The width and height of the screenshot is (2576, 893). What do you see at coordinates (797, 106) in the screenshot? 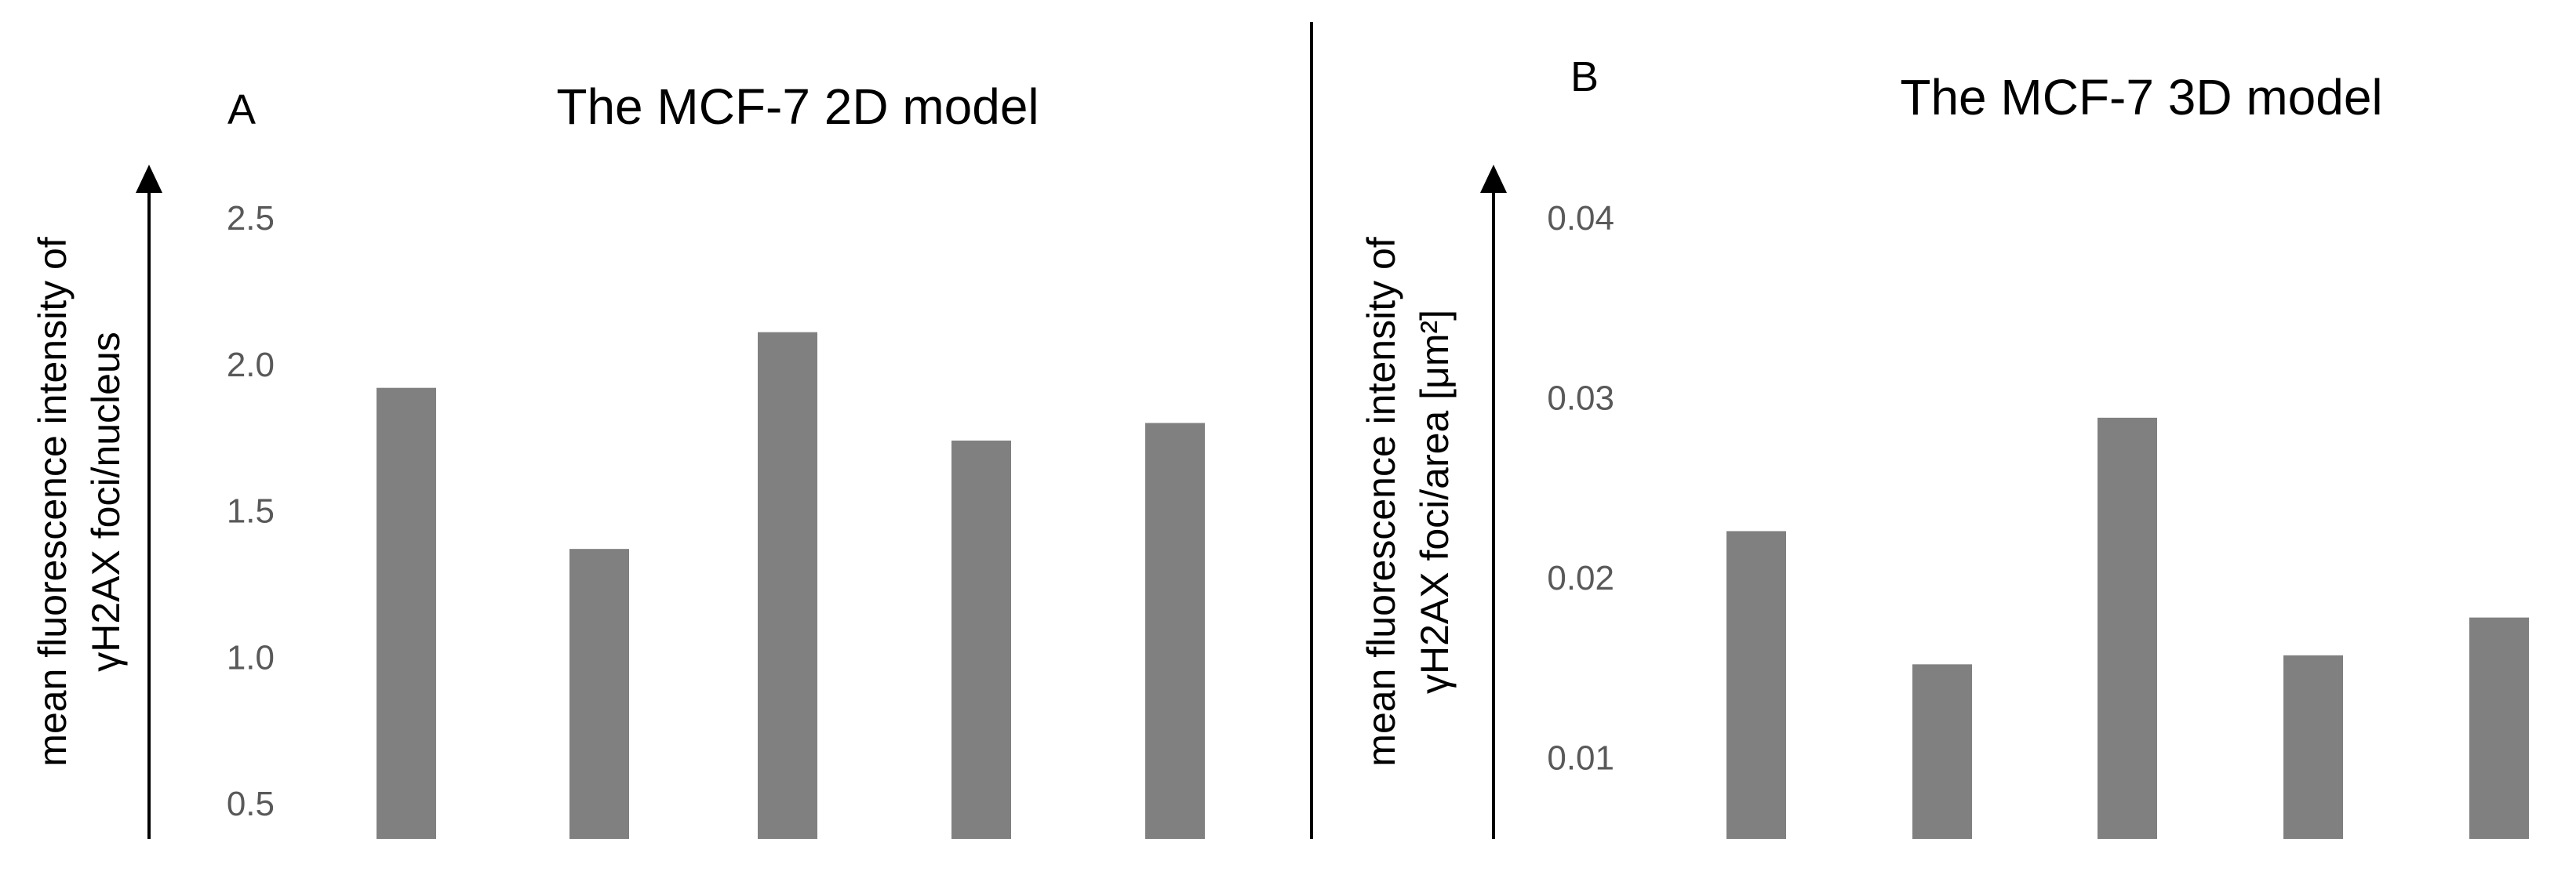
I see `panel-a-title: The MCF-7 2D model` at bounding box center [797, 106].